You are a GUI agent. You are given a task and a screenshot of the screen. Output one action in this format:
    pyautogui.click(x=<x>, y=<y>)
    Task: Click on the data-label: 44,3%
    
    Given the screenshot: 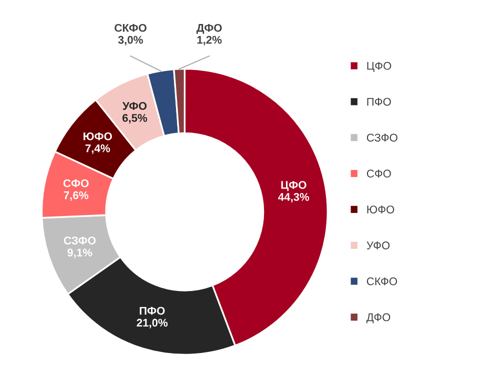 What is the action you would take?
    pyautogui.click(x=294, y=197)
    